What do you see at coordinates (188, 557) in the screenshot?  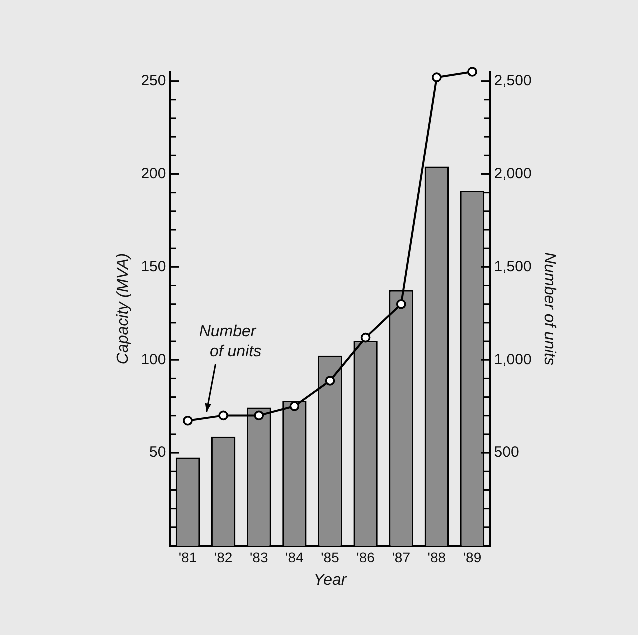 I see `x-tick-label: '81` at bounding box center [188, 557].